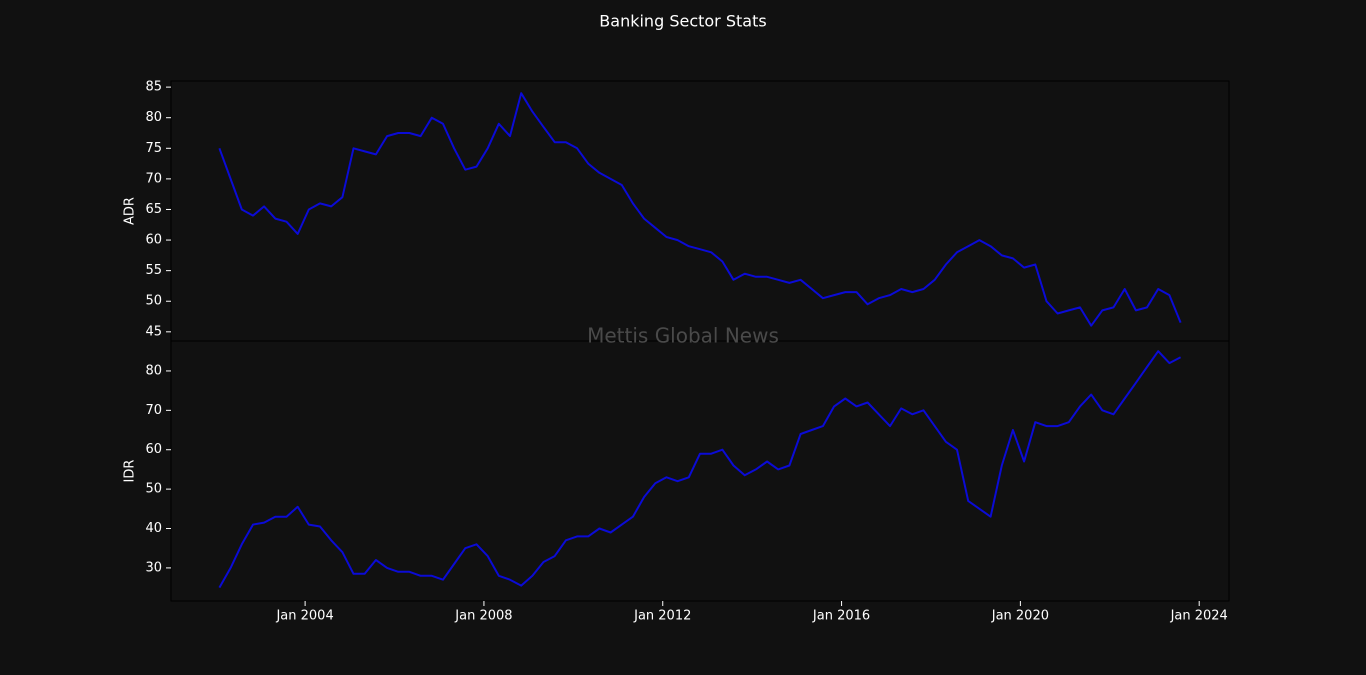  What do you see at coordinates (683, 336) in the screenshot?
I see `watermark: Mettis Global News` at bounding box center [683, 336].